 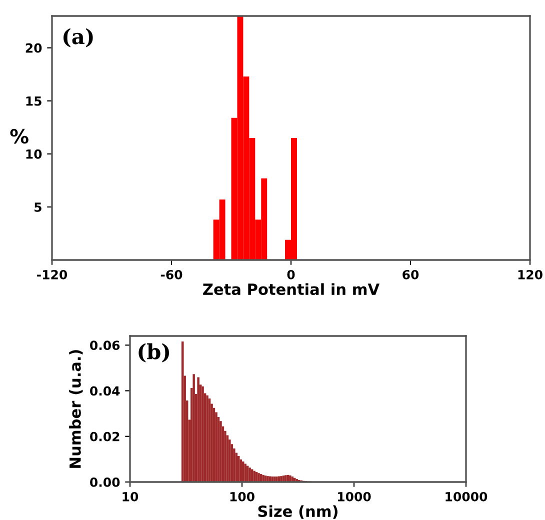 I want to click on y-tick-label: 0.04, so click(x=105, y=391).